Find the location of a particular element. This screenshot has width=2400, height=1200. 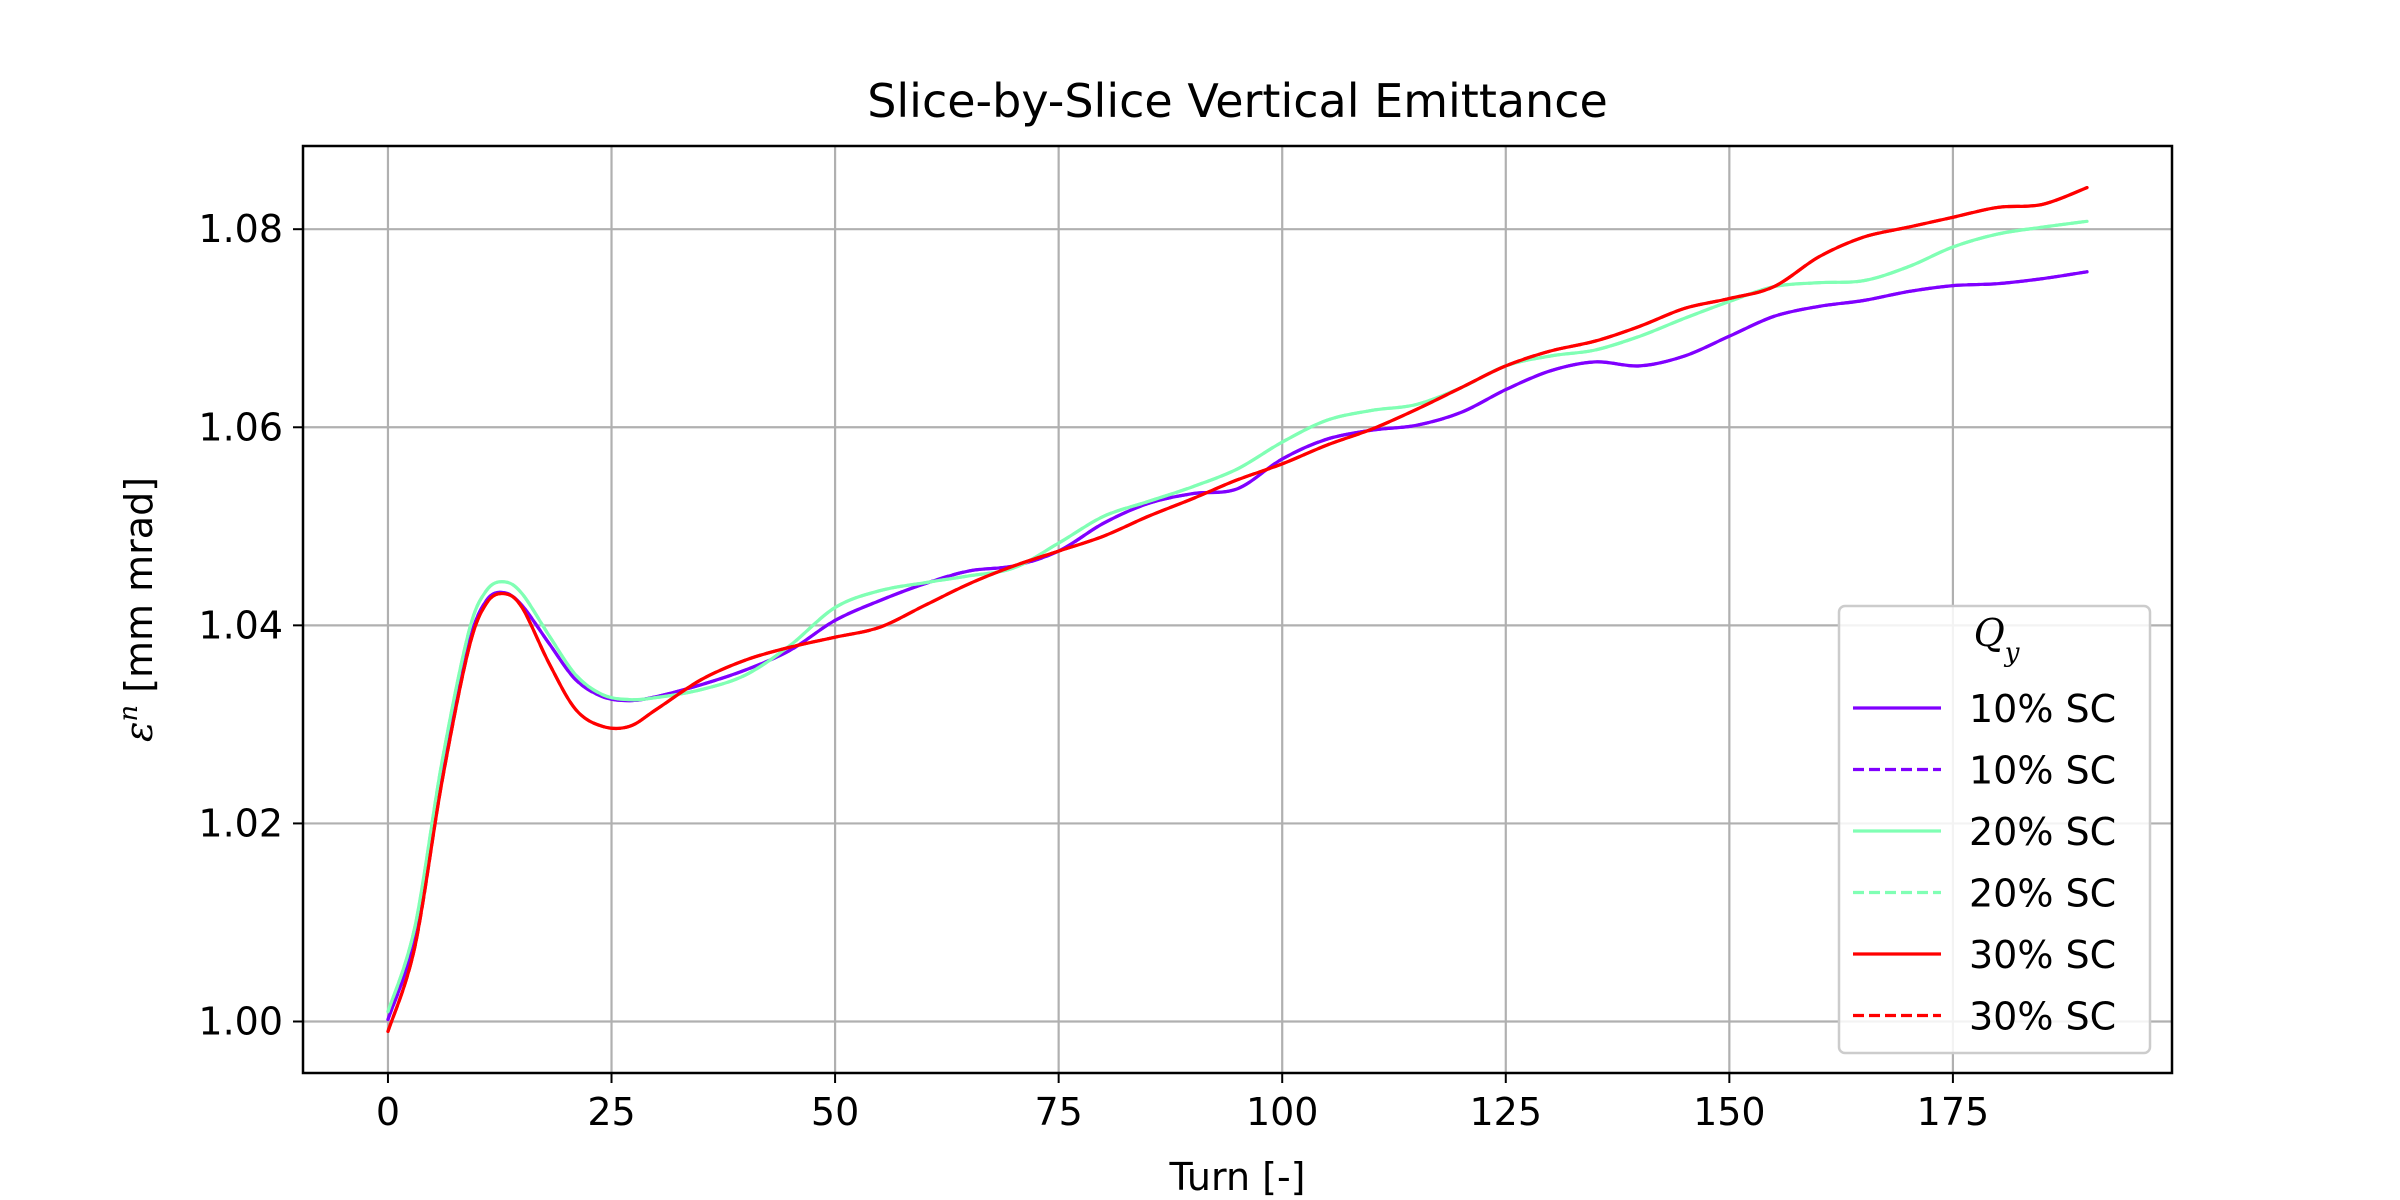

y-tick-label: 1.04 is located at coordinates (240, 625).